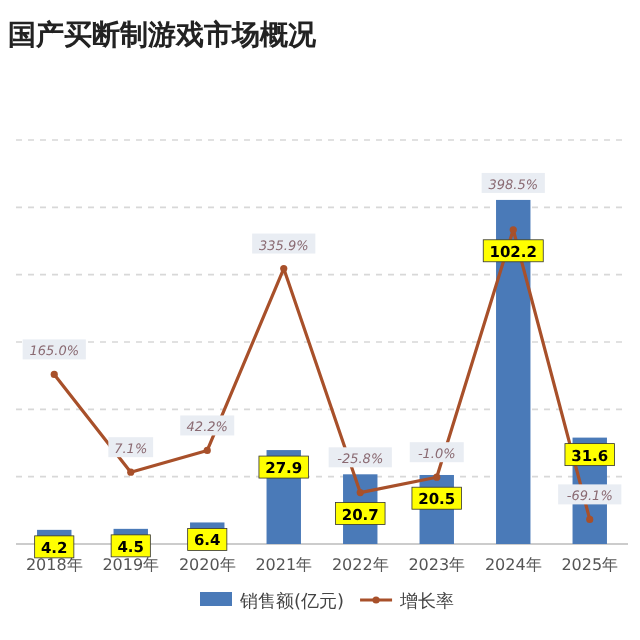 This screenshot has height=640, width=640. What do you see at coordinates (426, 602) in the screenshot?
I see `legend-label: 增长率` at bounding box center [426, 602].